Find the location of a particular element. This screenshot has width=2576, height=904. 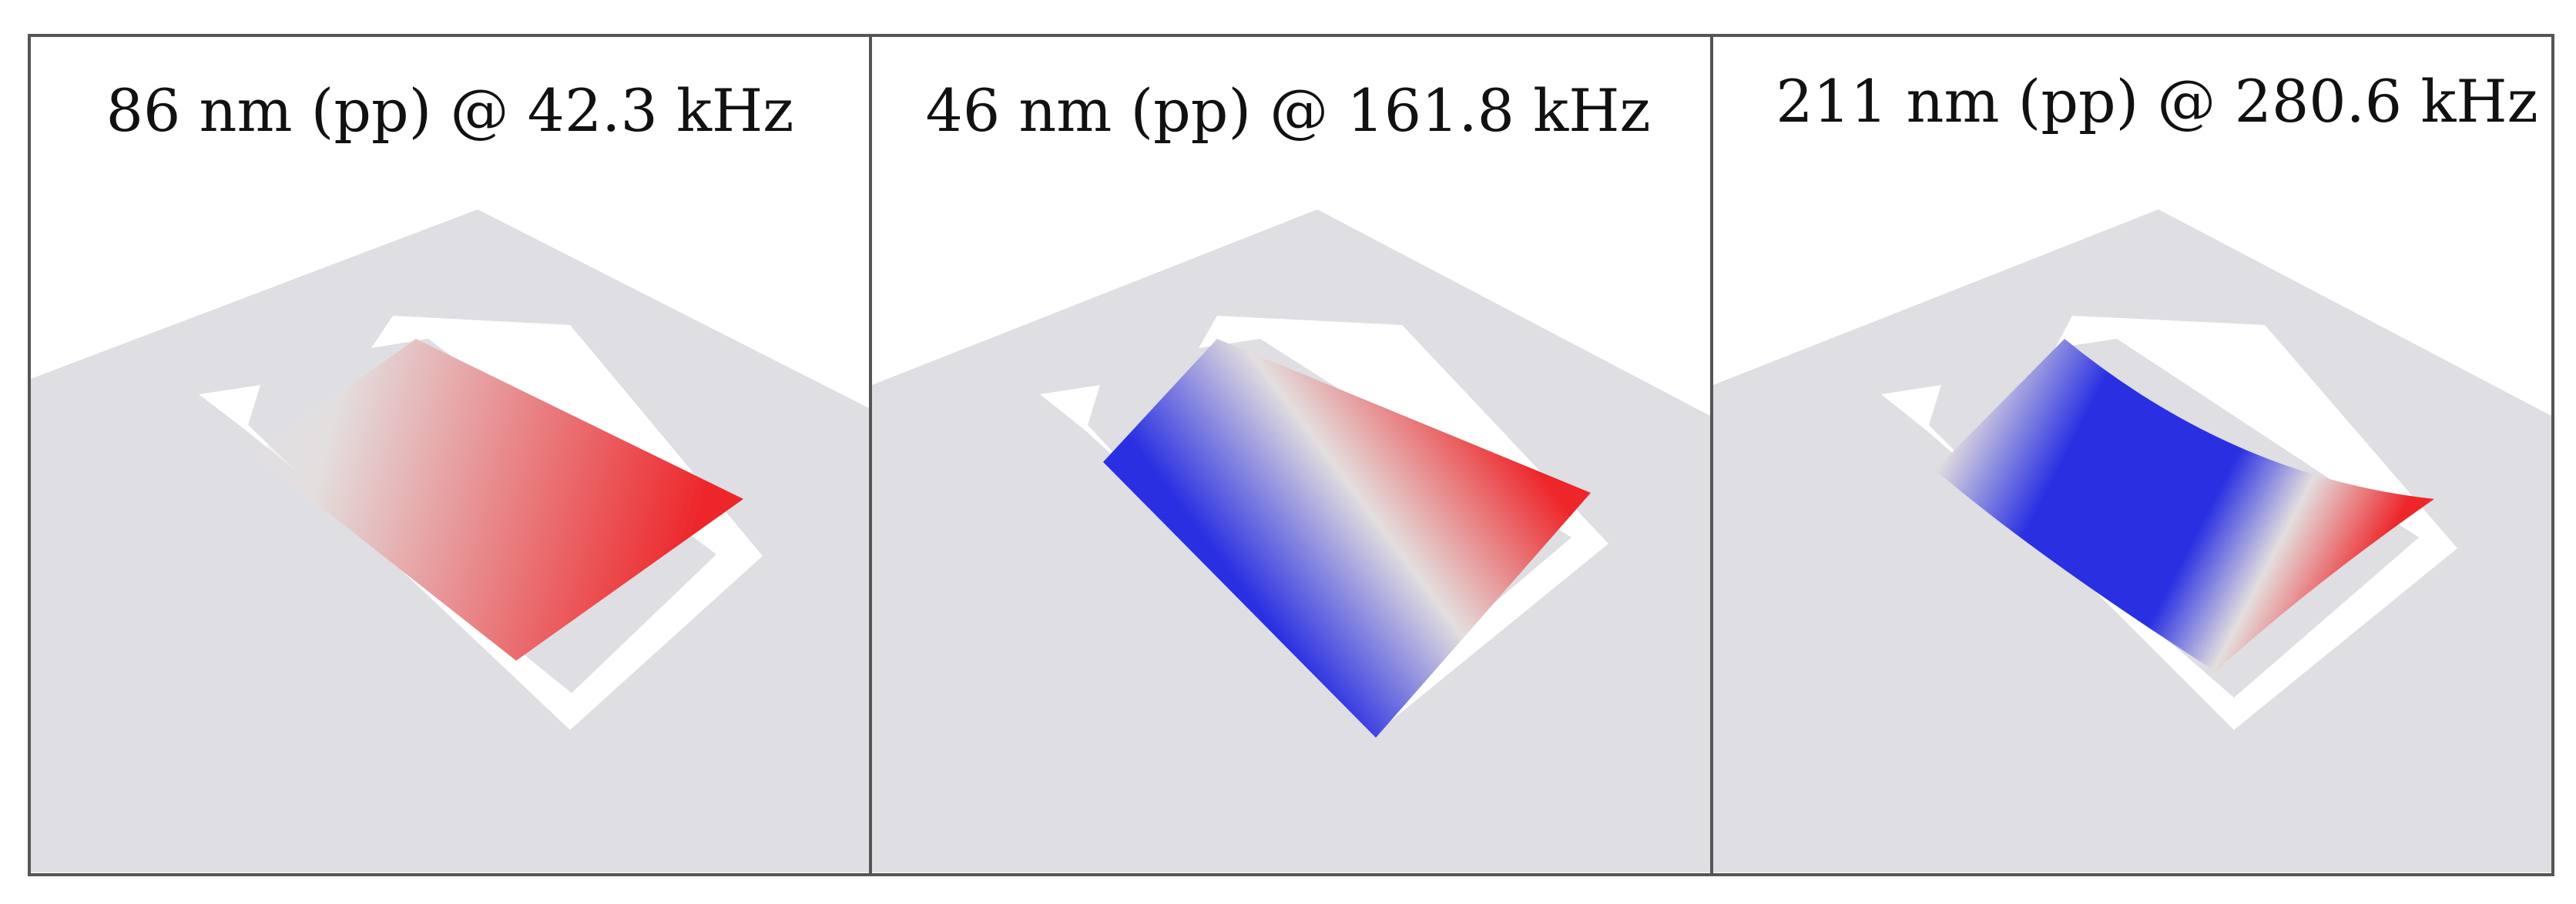

panel-1-cantilever is located at coordinates (498, 500).